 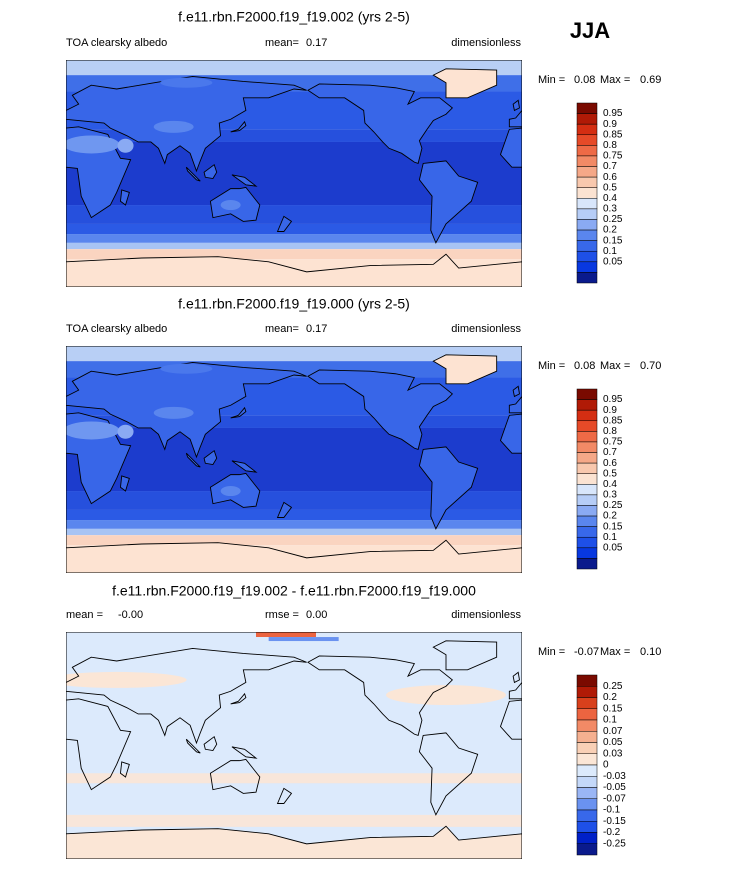 I want to click on colorbar-label: -0.1, so click(x=612, y=810).